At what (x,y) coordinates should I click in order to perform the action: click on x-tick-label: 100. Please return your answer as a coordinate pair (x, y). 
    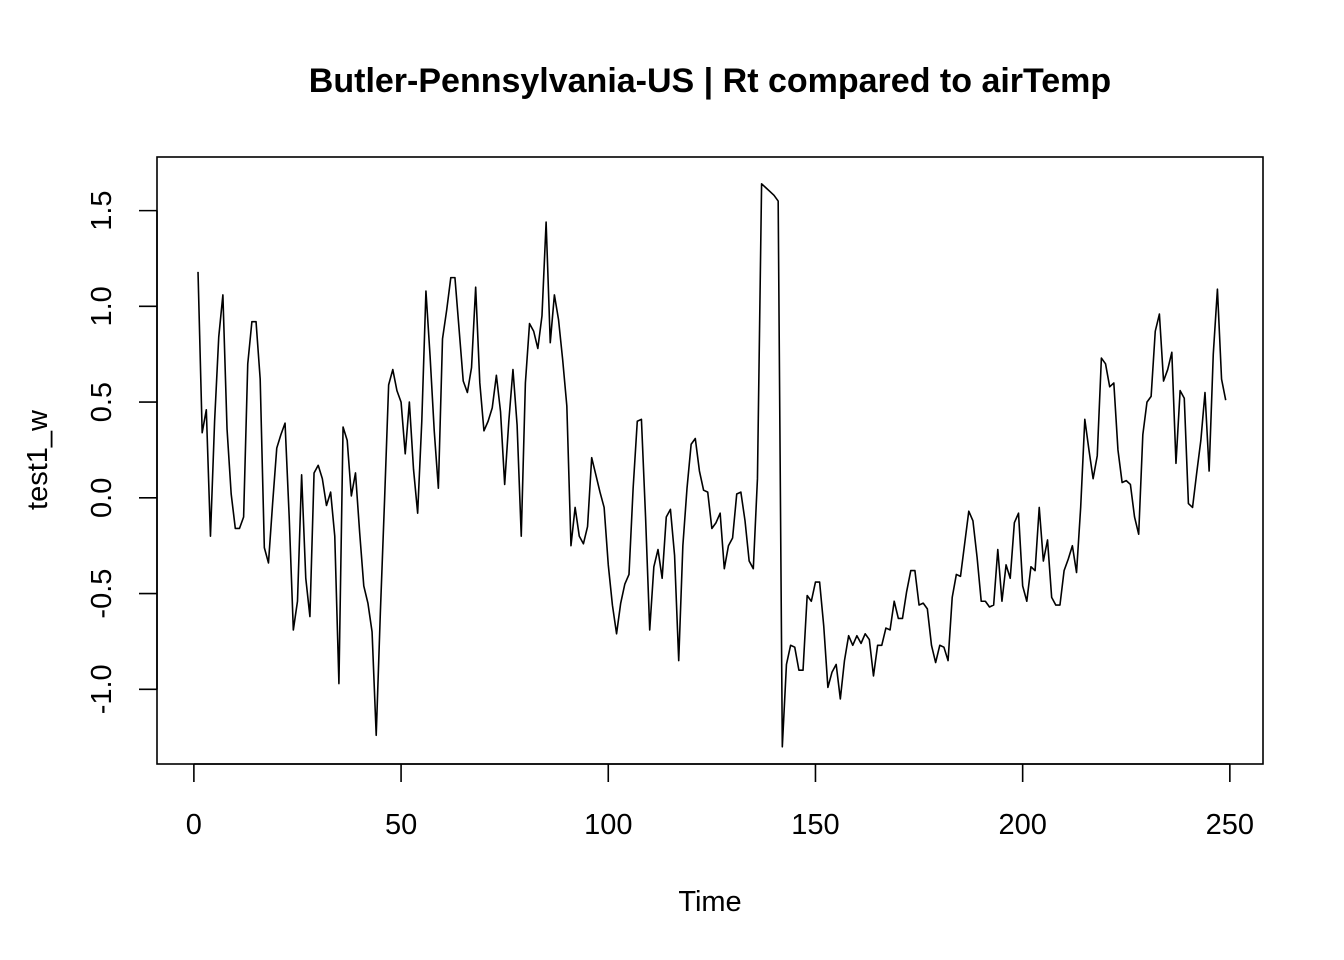
    Looking at the image, I should click on (608, 825).